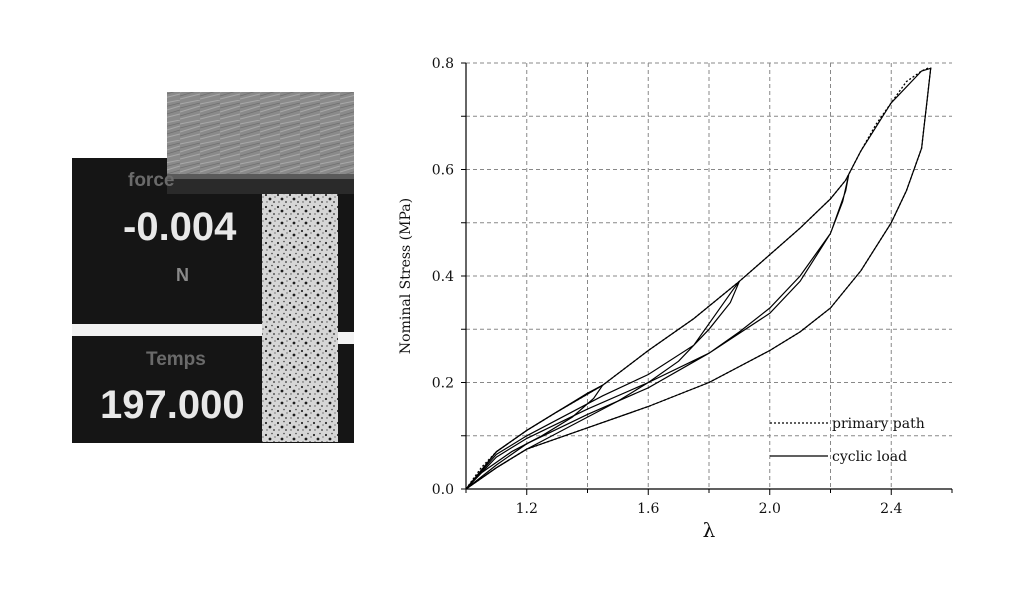 The height and width of the screenshot is (600, 1024). Describe the element at coordinates (443, 490) in the screenshot. I see `y-tick-label: 0.0` at that location.